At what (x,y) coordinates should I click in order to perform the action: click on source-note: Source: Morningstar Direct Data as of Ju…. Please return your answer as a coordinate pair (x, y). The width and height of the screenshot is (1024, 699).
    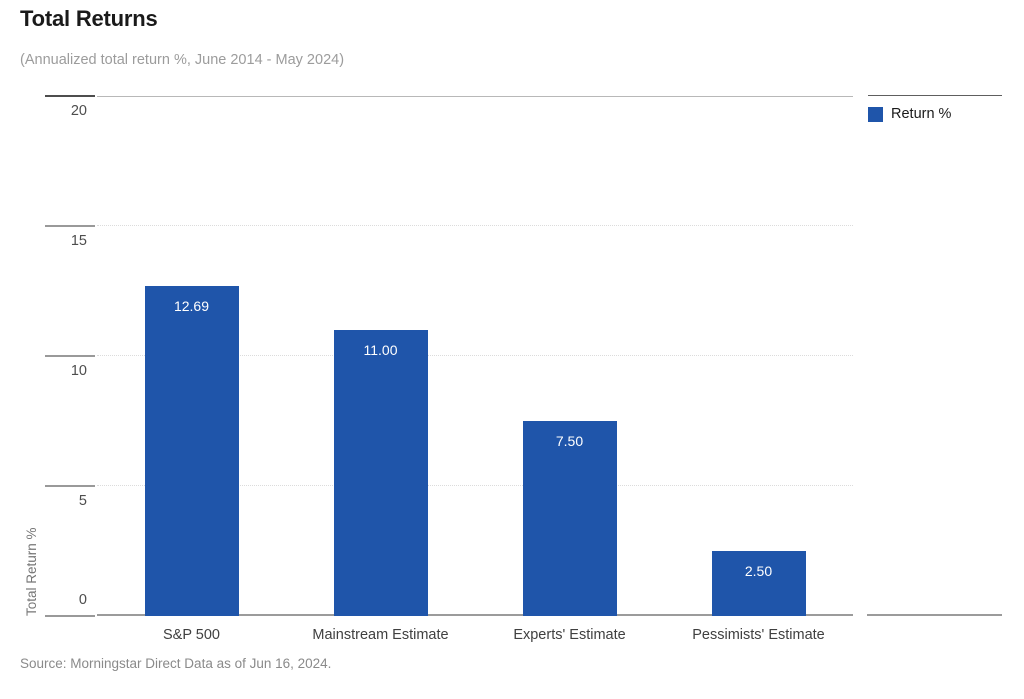
    Looking at the image, I should click on (176, 663).